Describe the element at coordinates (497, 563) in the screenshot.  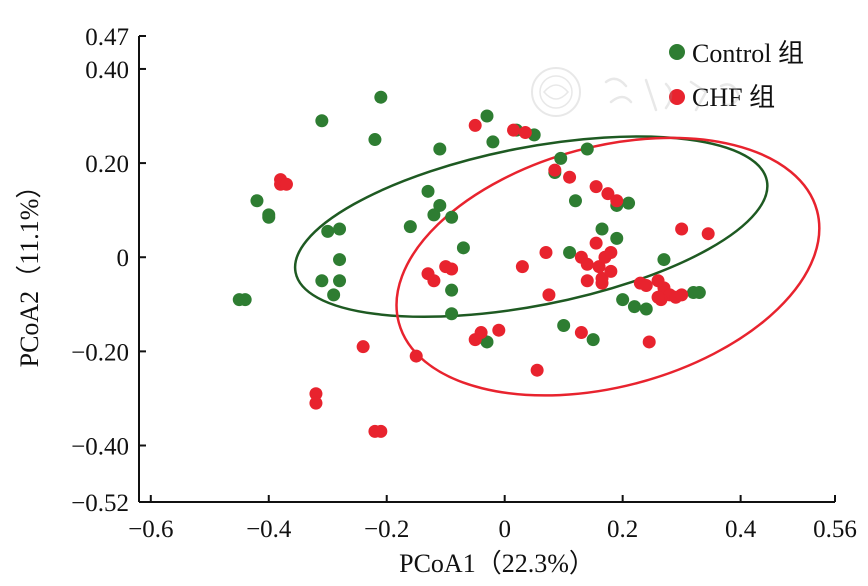
I see `x-axis-title: PCoA1（22.3%）` at that location.